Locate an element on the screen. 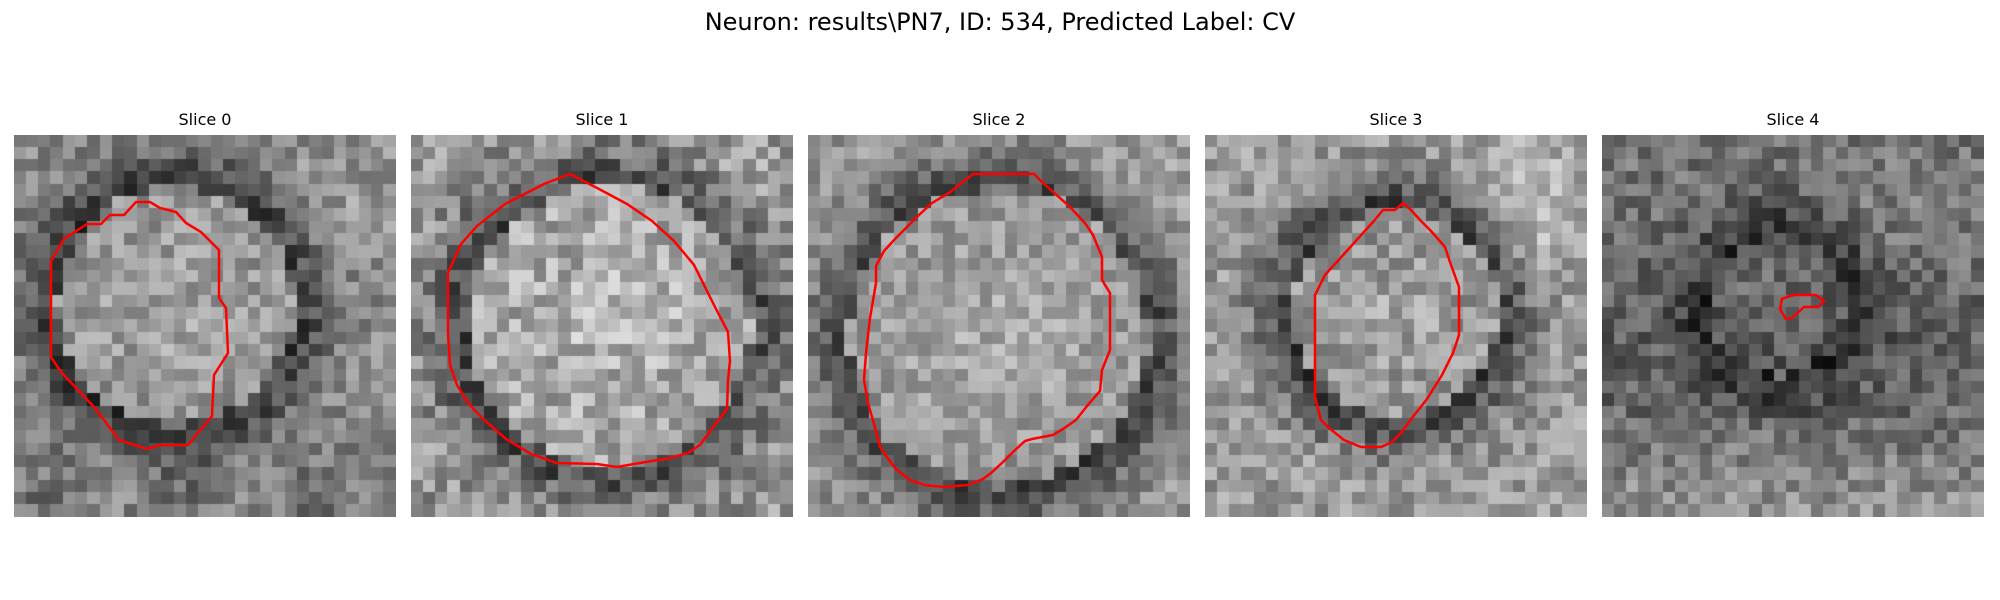 The height and width of the screenshot is (600, 2000). slice-panel-4: Slice 4 is located at coordinates (1793, 312).